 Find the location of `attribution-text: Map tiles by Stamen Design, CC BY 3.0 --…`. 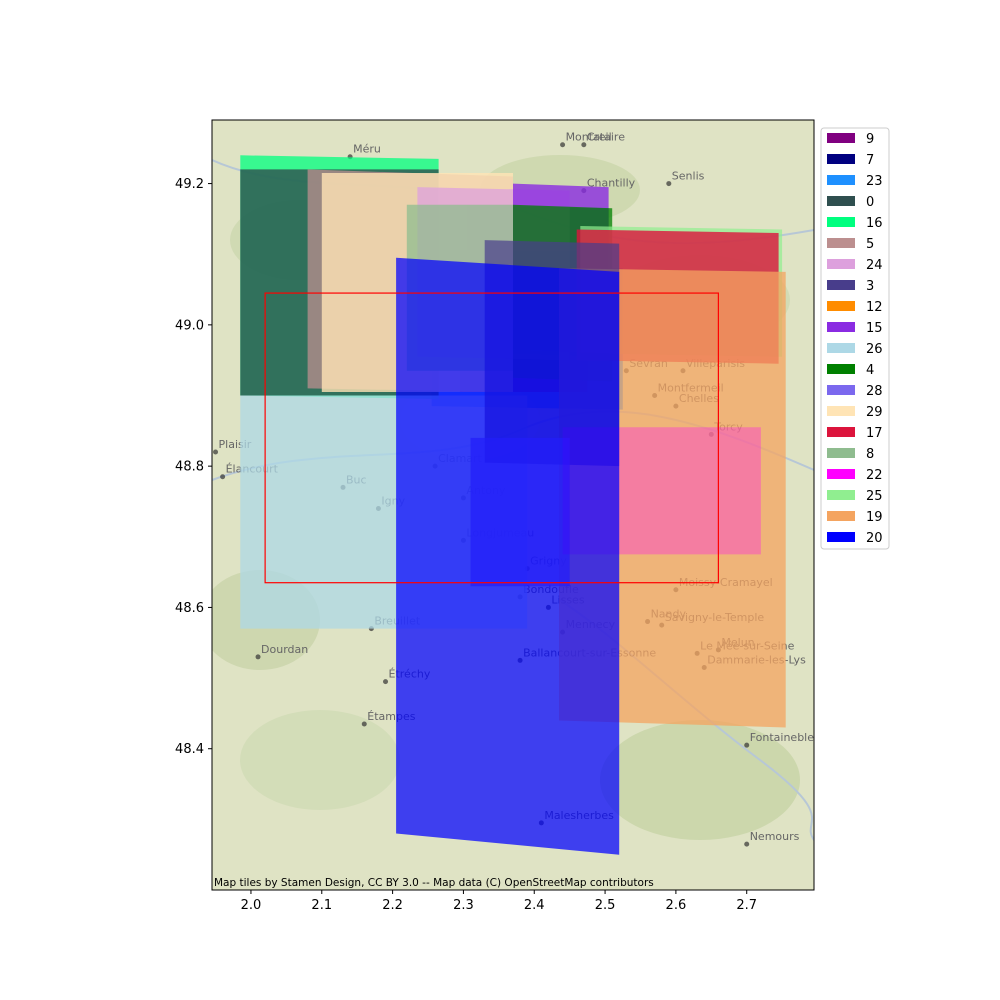

attribution-text: Map tiles by Stamen Design, CC BY 3.0 --… is located at coordinates (434, 883).